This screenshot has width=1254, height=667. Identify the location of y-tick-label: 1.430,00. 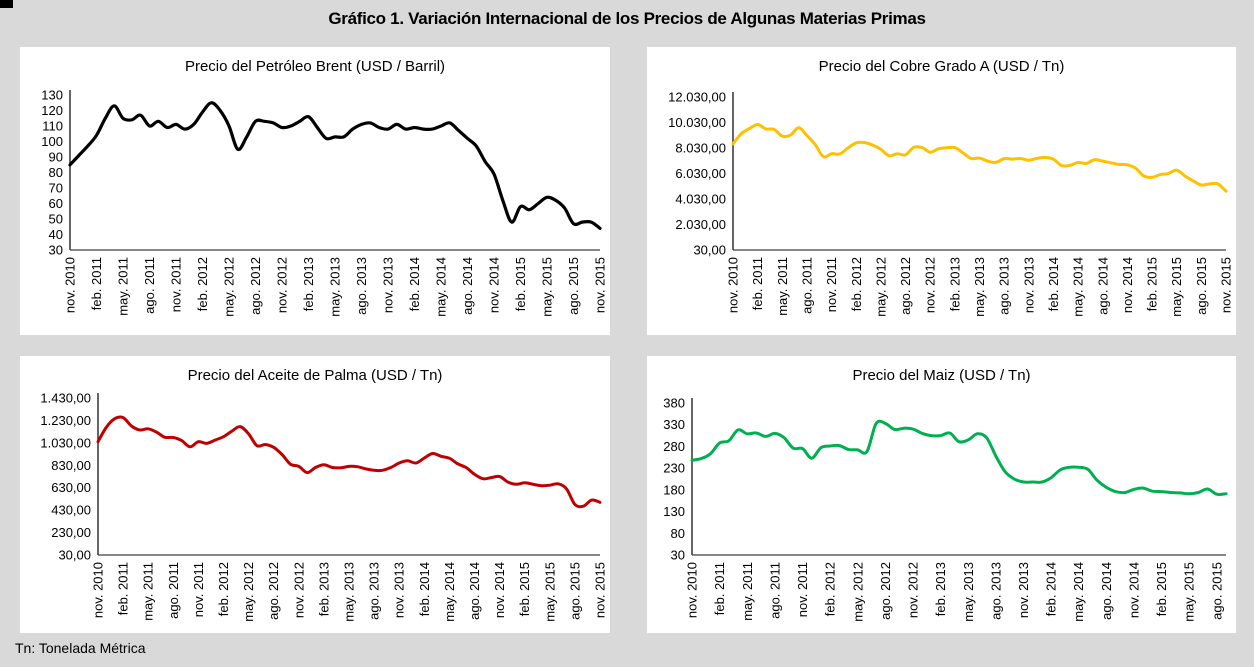
(65, 398).